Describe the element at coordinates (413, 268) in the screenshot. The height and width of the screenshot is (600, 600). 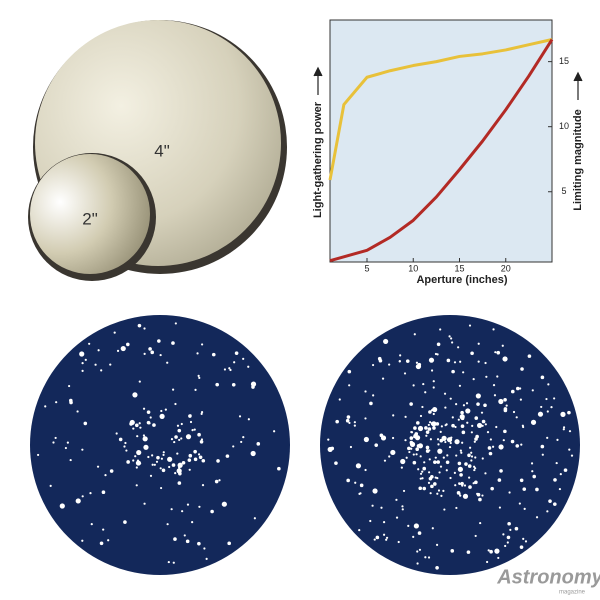
I see `x-tick-label: 10` at that location.